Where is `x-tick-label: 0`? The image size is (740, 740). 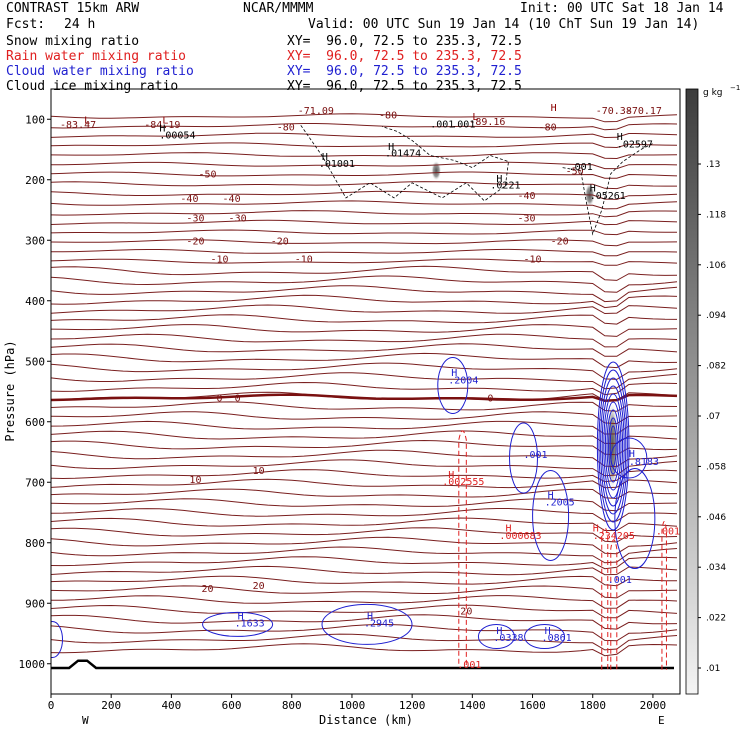
x-tick-label: 0 is located at coordinates (51, 705).